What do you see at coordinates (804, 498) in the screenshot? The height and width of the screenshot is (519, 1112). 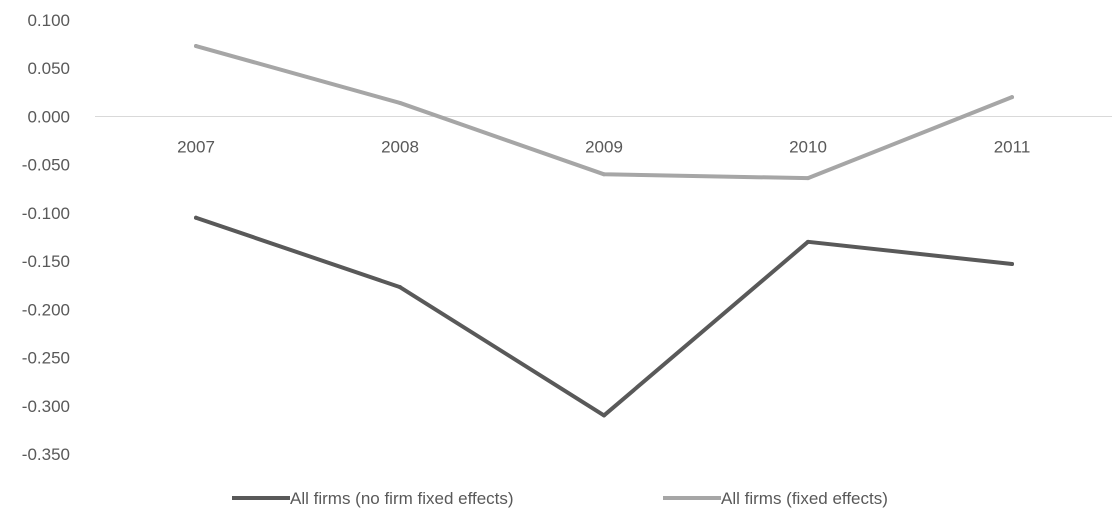 I see `legend-label-2: All firms (fixed effects)` at bounding box center [804, 498].